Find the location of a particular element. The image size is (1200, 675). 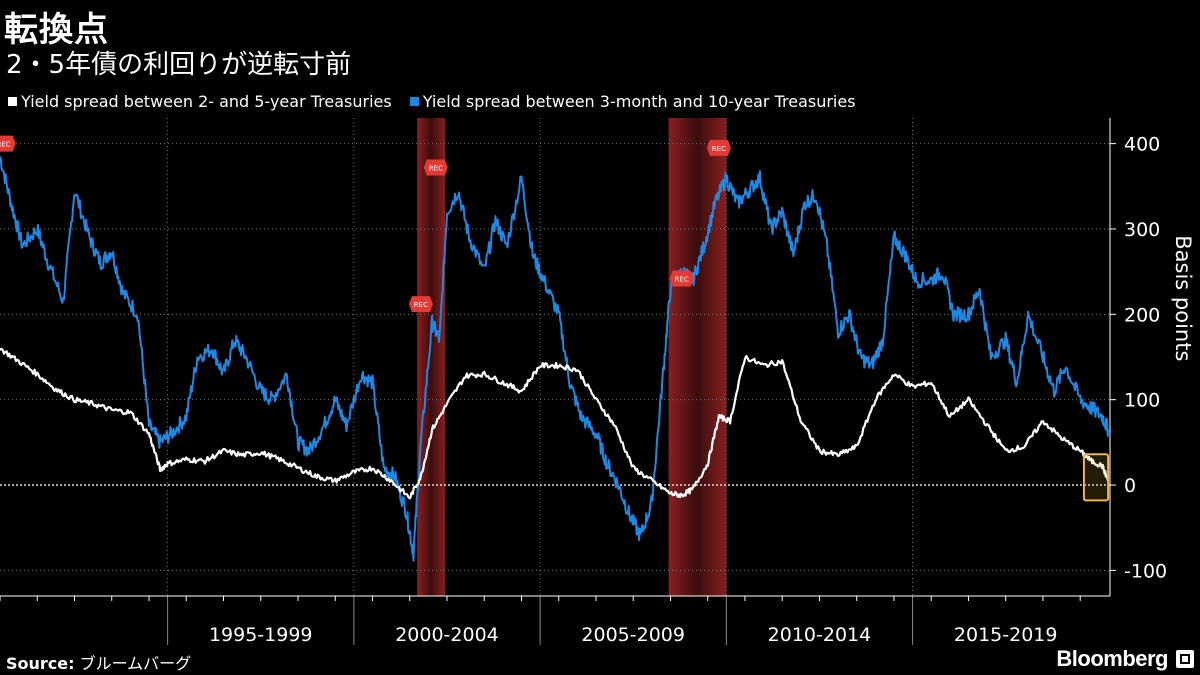

y-tick-label: 0 is located at coordinates (1130, 486).